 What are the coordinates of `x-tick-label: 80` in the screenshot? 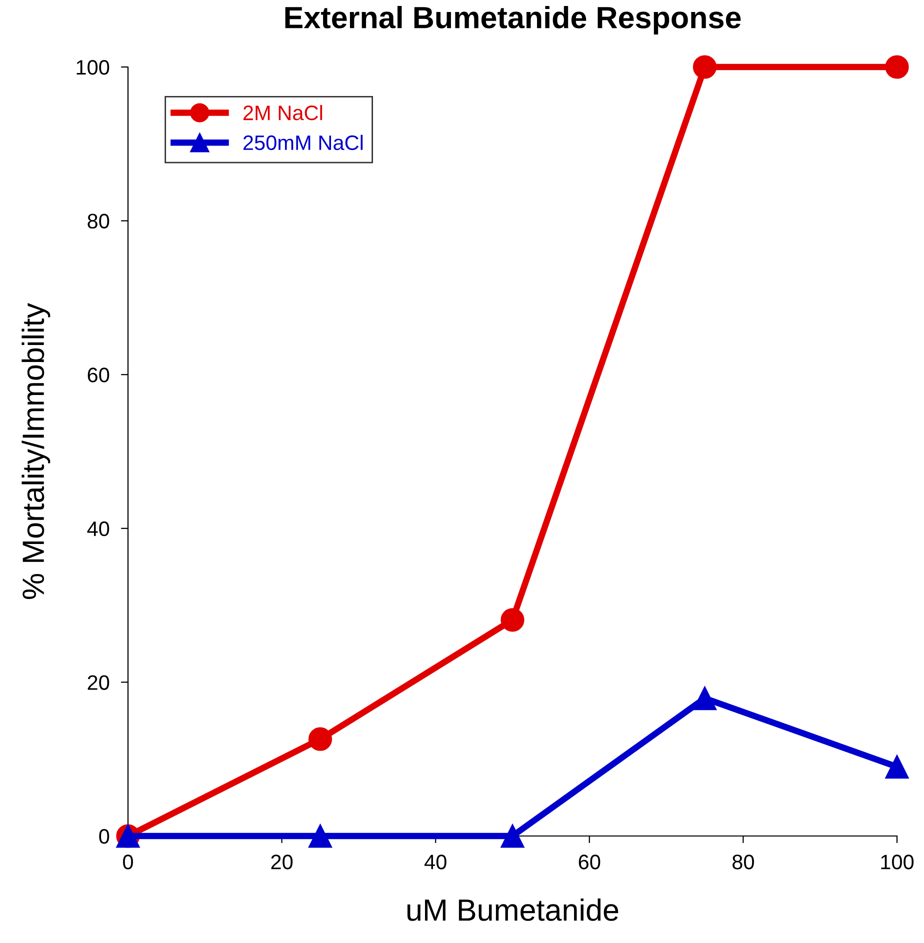 It's located at (743, 862).